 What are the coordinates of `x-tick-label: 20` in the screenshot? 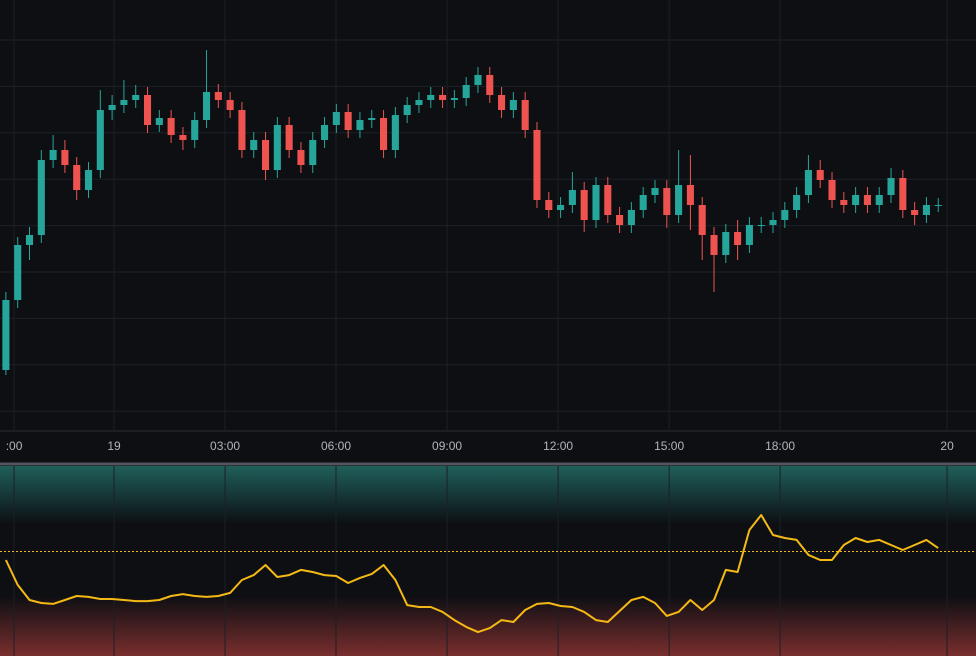 It's located at (947, 446).